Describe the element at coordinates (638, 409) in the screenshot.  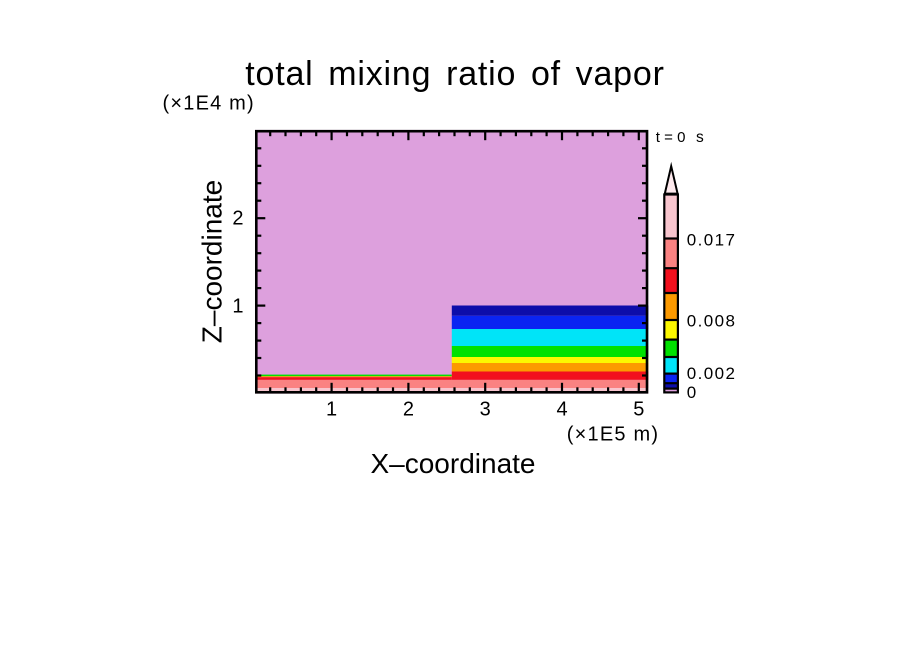
I see `svg-text: 5` at that location.